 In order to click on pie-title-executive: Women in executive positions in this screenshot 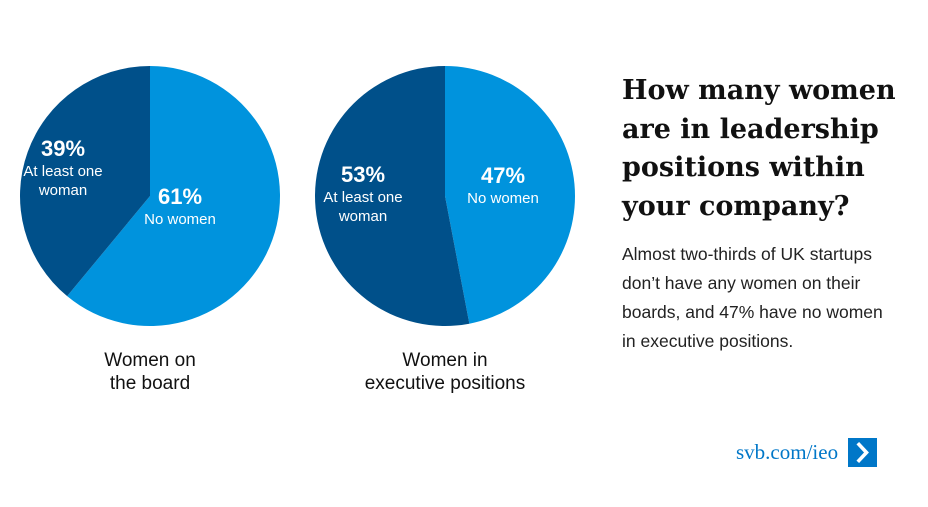, I will do `click(445, 372)`.